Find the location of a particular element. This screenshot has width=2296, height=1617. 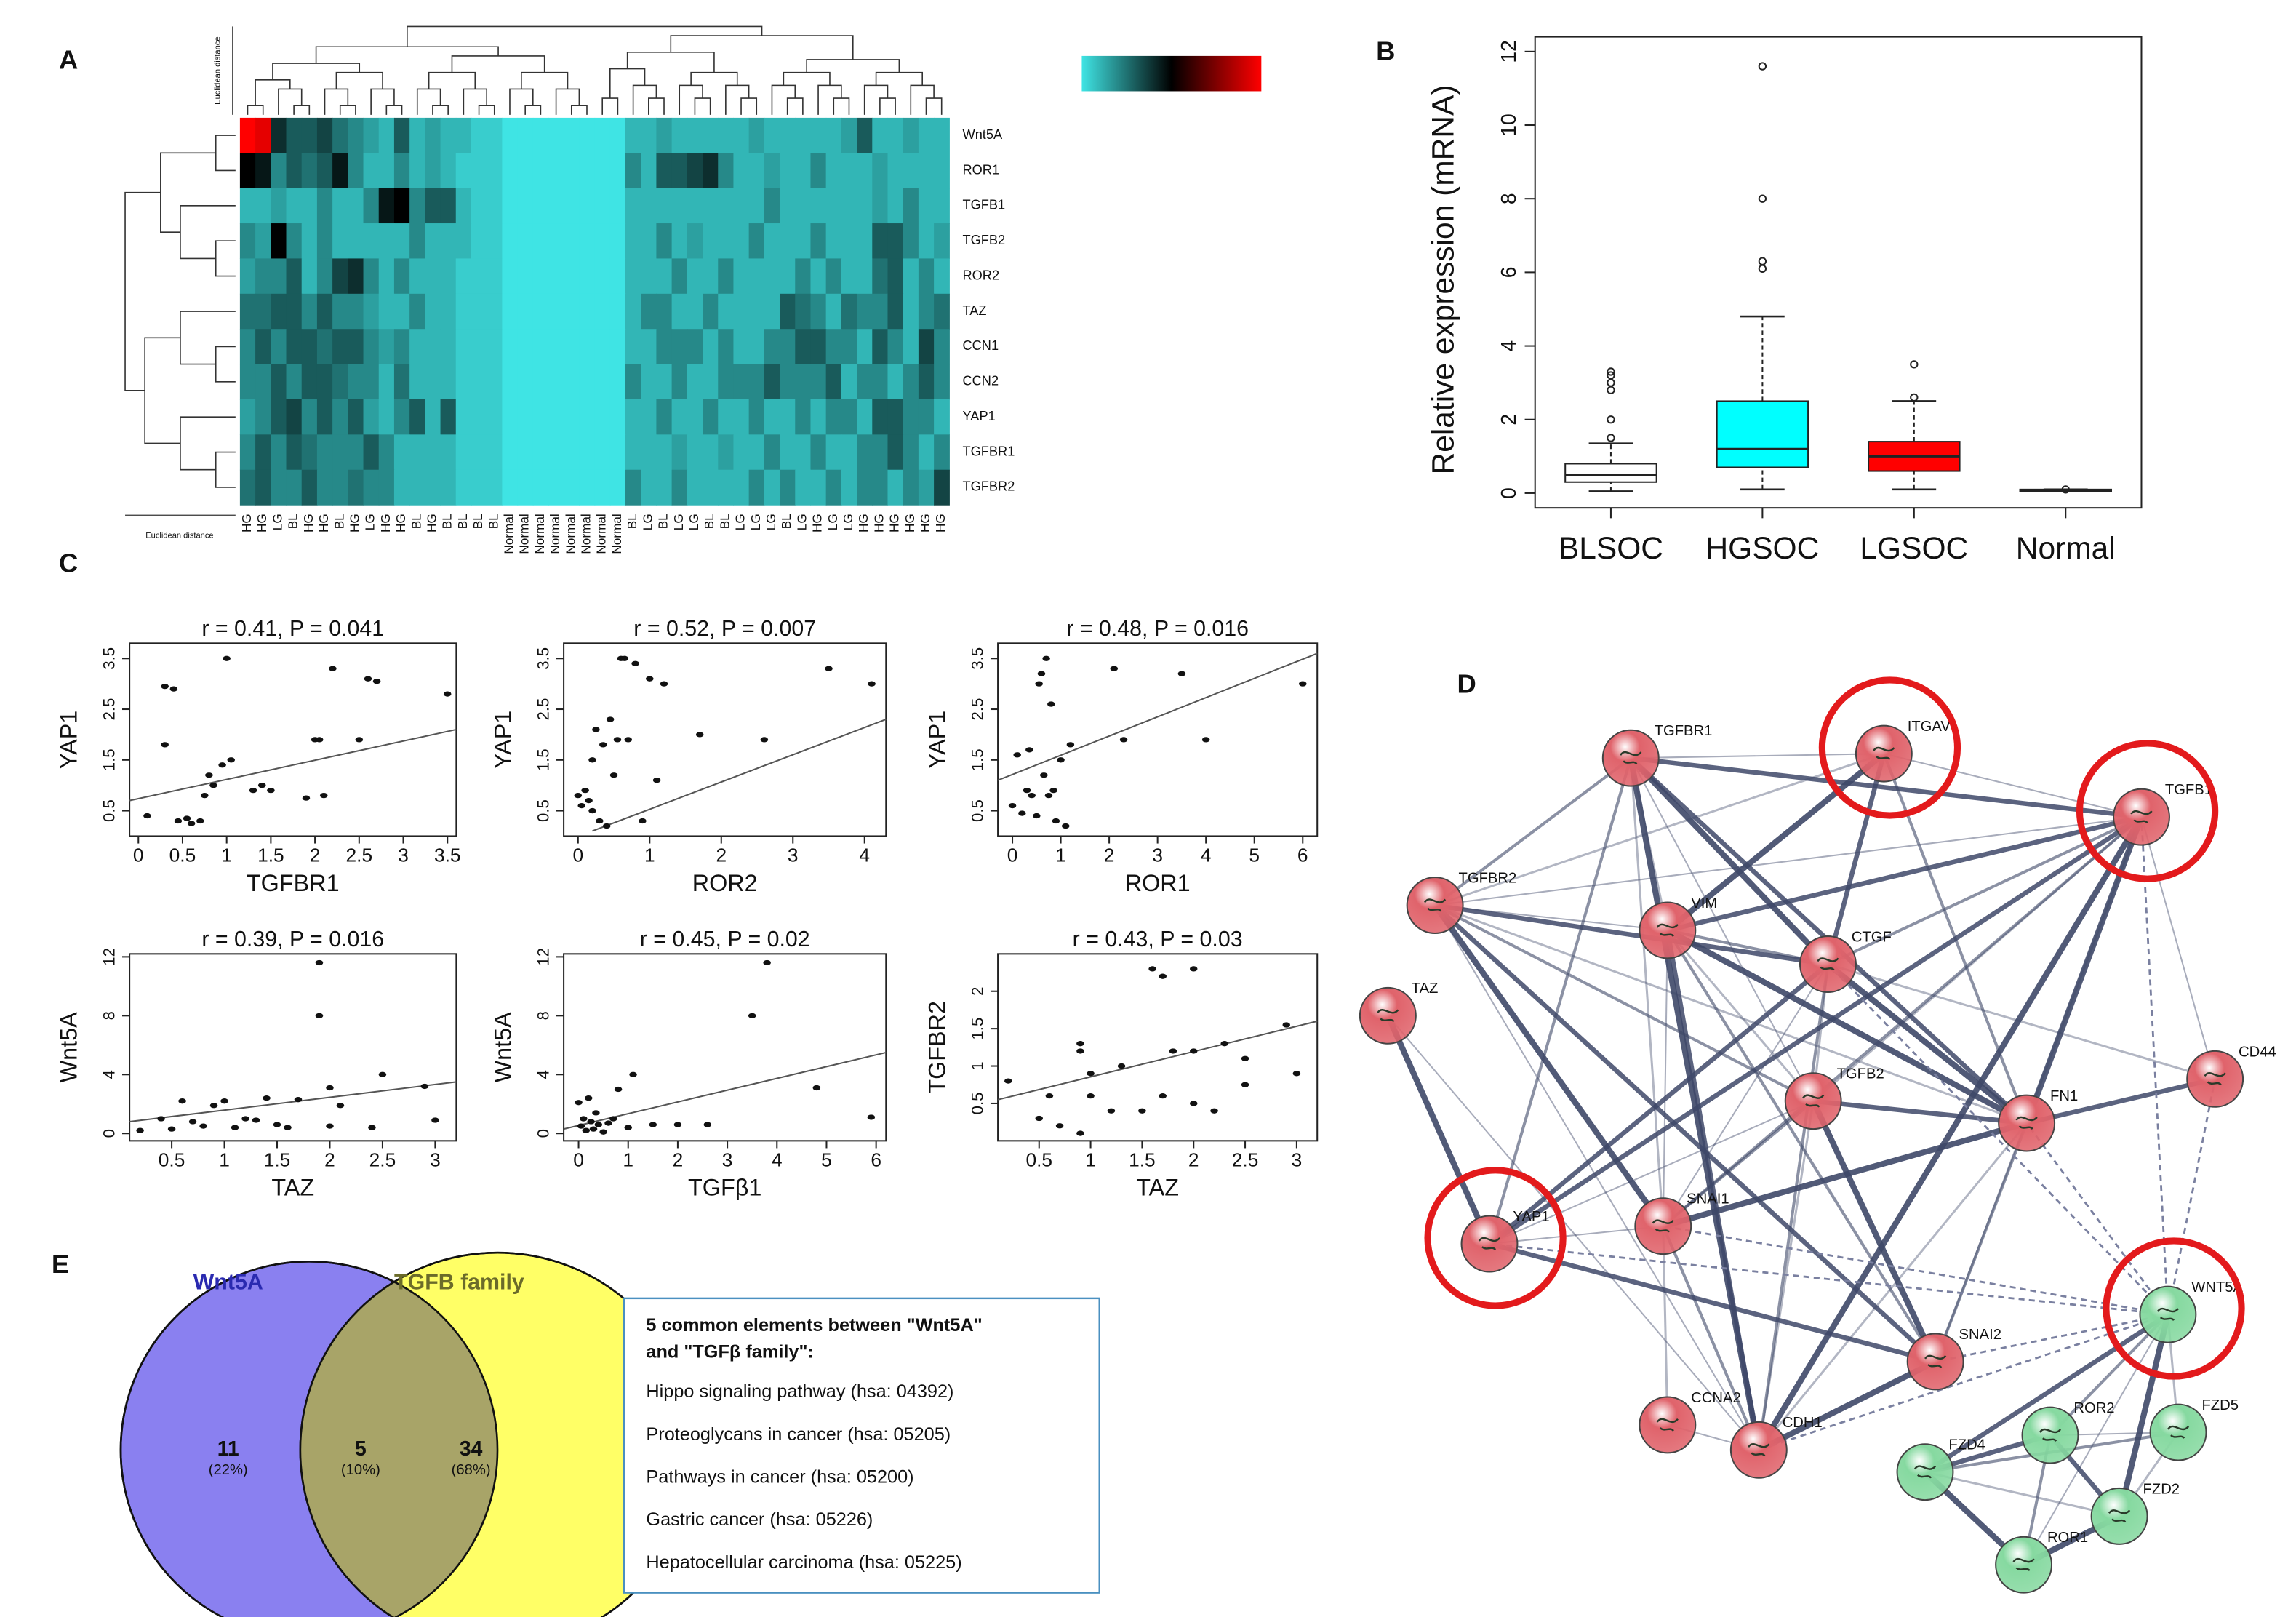

network-node is located at coordinates (1435, 906).